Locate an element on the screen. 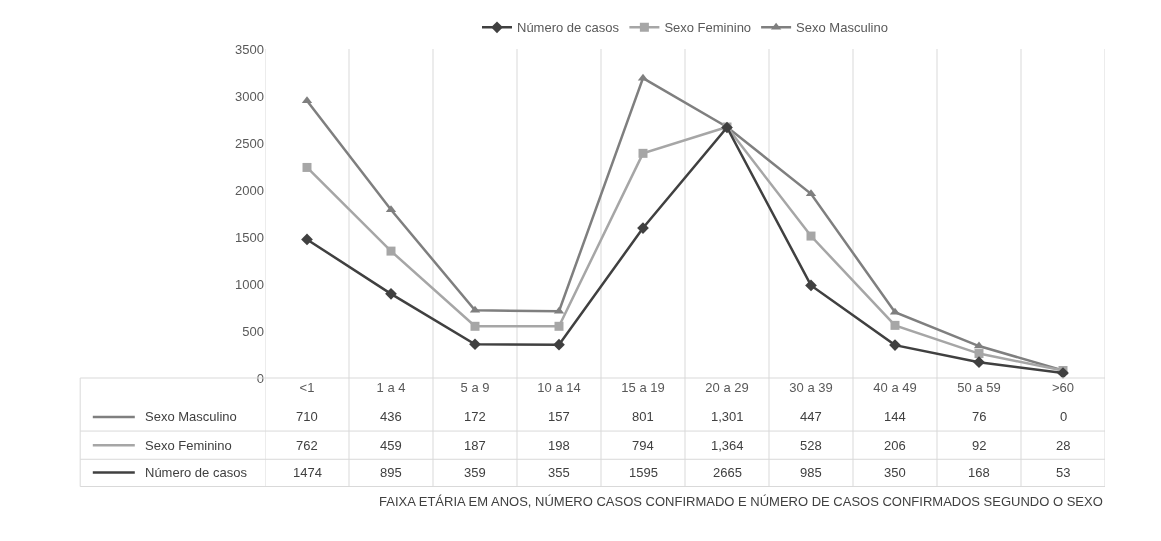  text: 459 is located at coordinates (391, 445).